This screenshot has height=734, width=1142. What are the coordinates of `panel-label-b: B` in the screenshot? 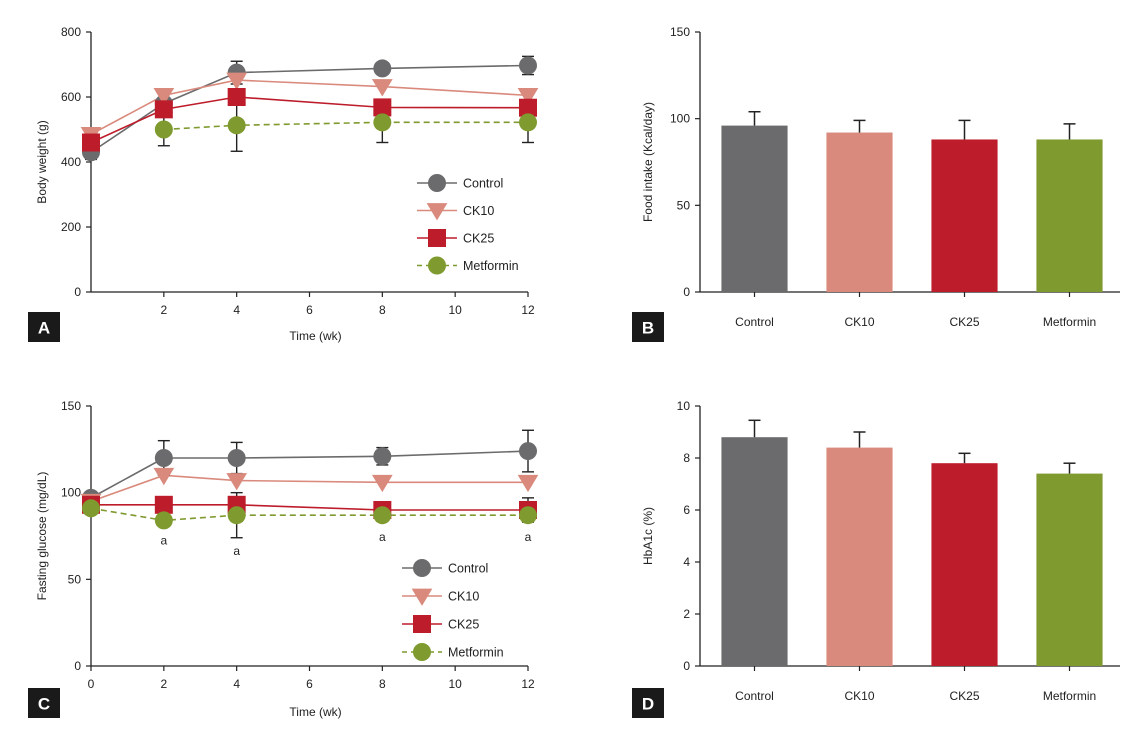 It's located at (648, 328).